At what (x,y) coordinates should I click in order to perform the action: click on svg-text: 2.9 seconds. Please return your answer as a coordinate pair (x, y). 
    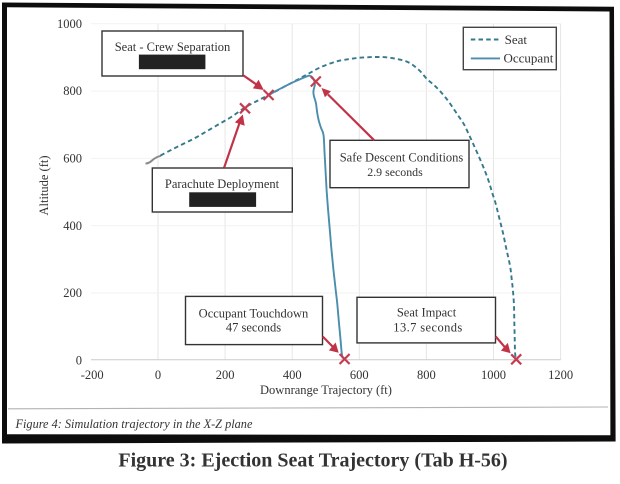
    Looking at the image, I should click on (395, 172).